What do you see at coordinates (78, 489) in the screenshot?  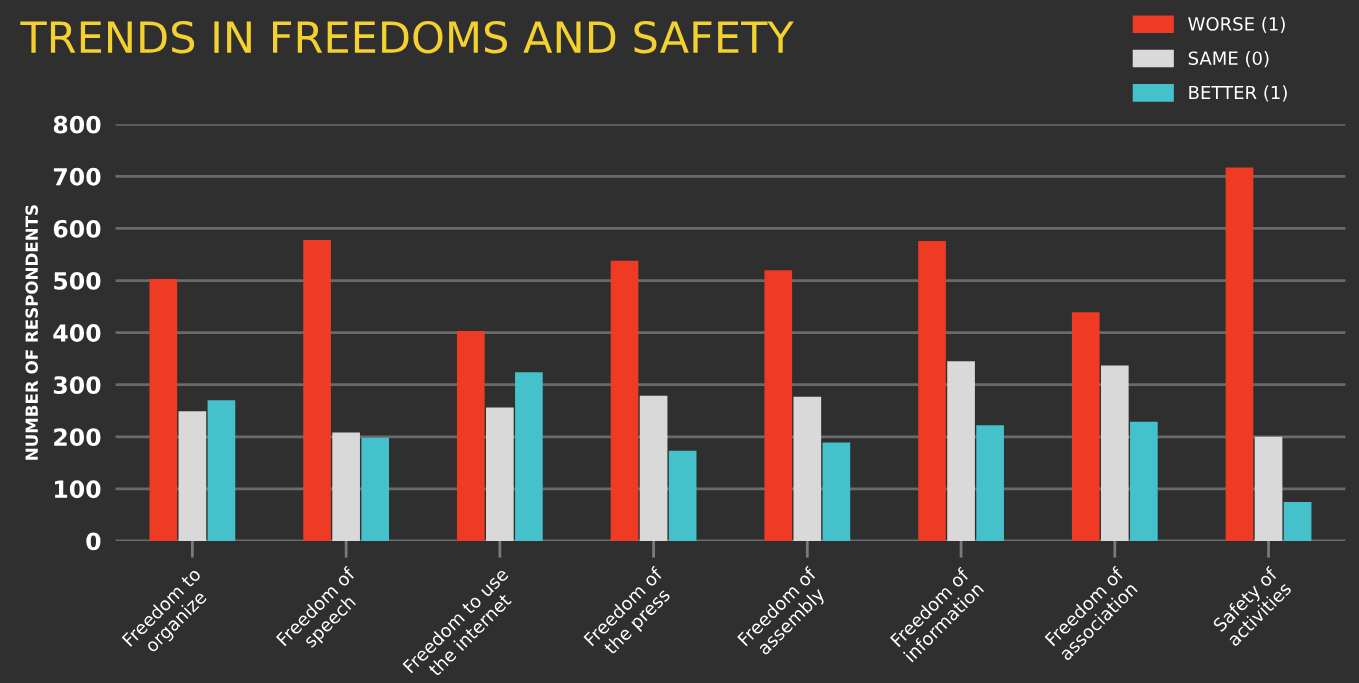 I see `y-tick-label: 100` at bounding box center [78, 489].